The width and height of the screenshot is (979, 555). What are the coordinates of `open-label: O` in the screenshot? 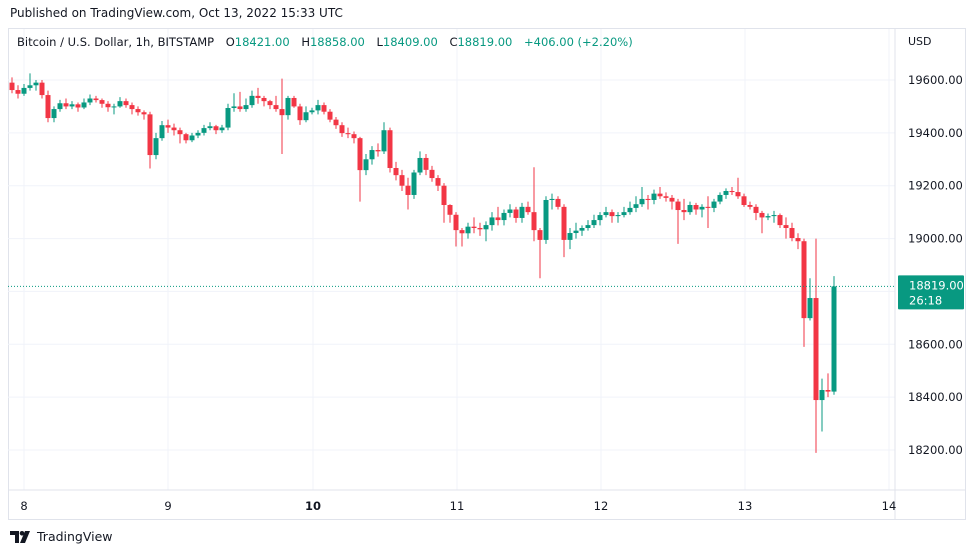 It's located at (230, 42).